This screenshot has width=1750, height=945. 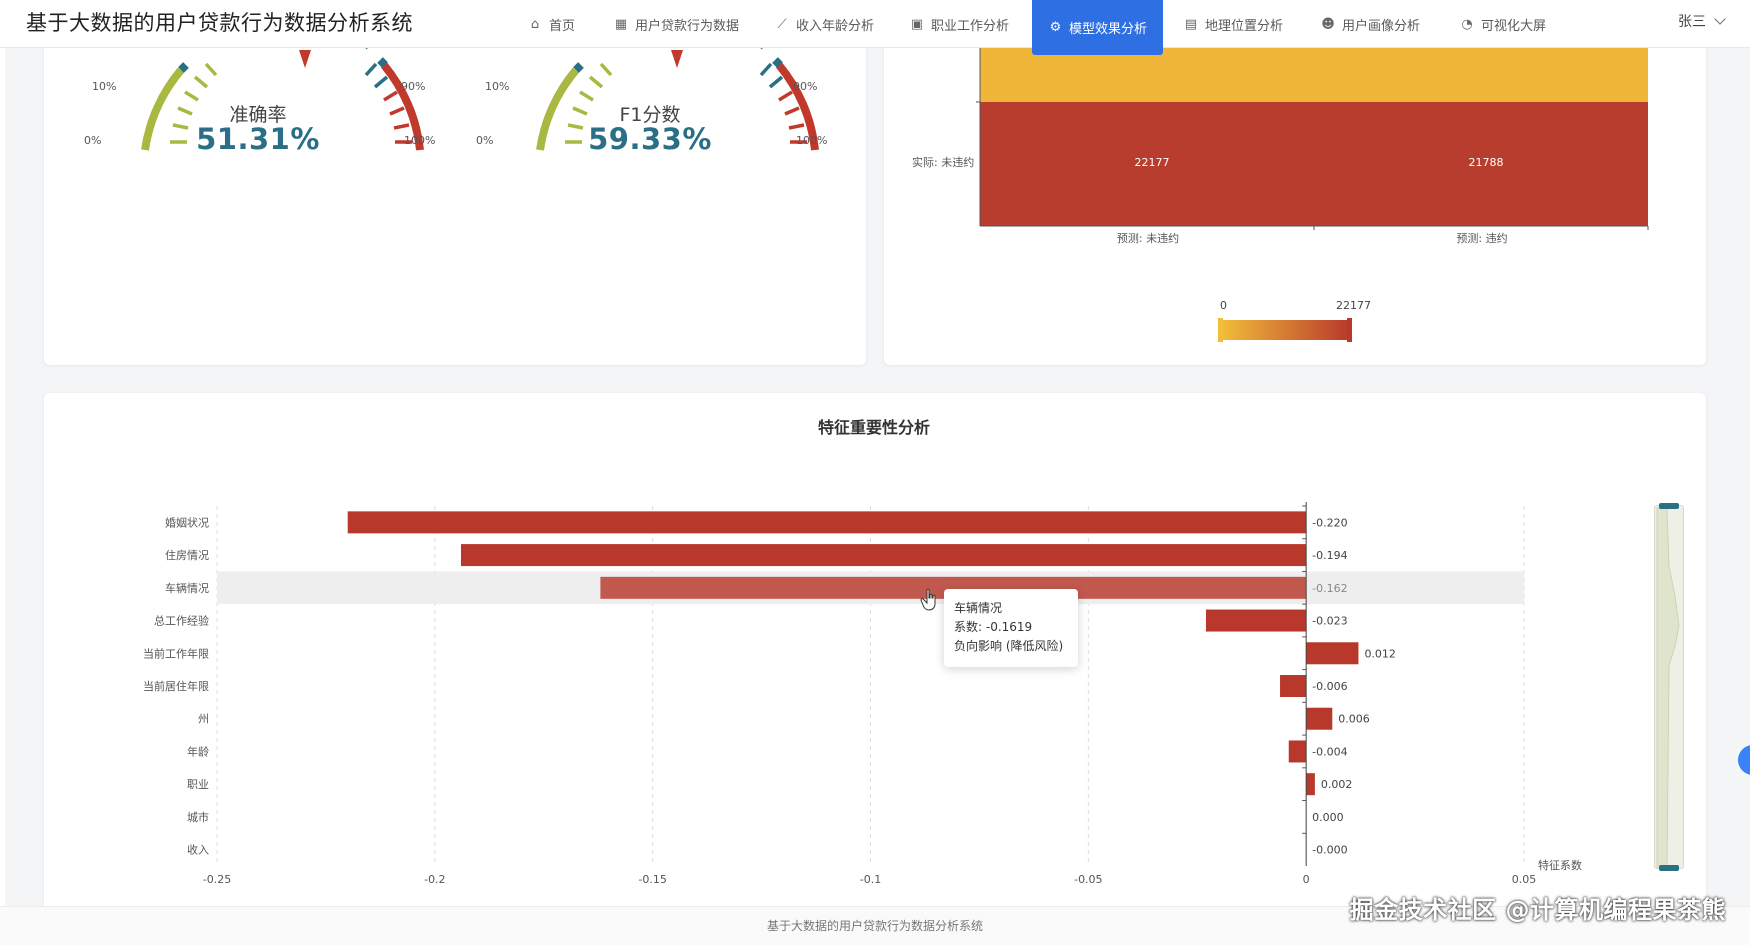 What do you see at coordinates (1191, 24) in the screenshot?
I see `map-icon: ▤` at bounding box center [1191, 24].